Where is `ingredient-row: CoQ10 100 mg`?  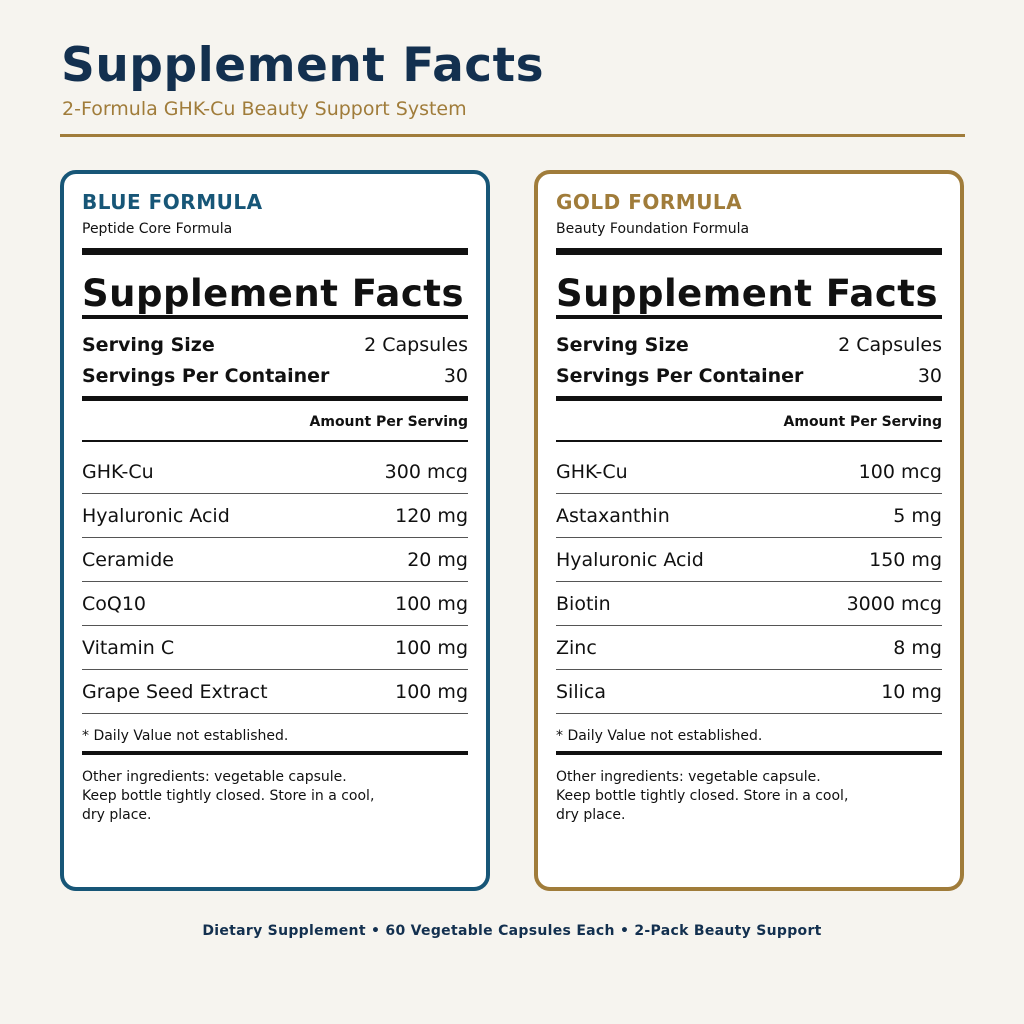 ingredient-row: CoQ10 100 mg is located at coordinates (275, 604).